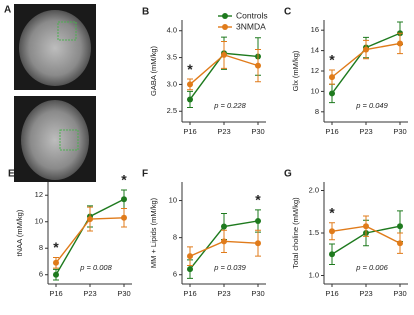  Describe the element at coordinates (229, 105) in the screenshot. I see `p-value: p = 0.228` at that location.